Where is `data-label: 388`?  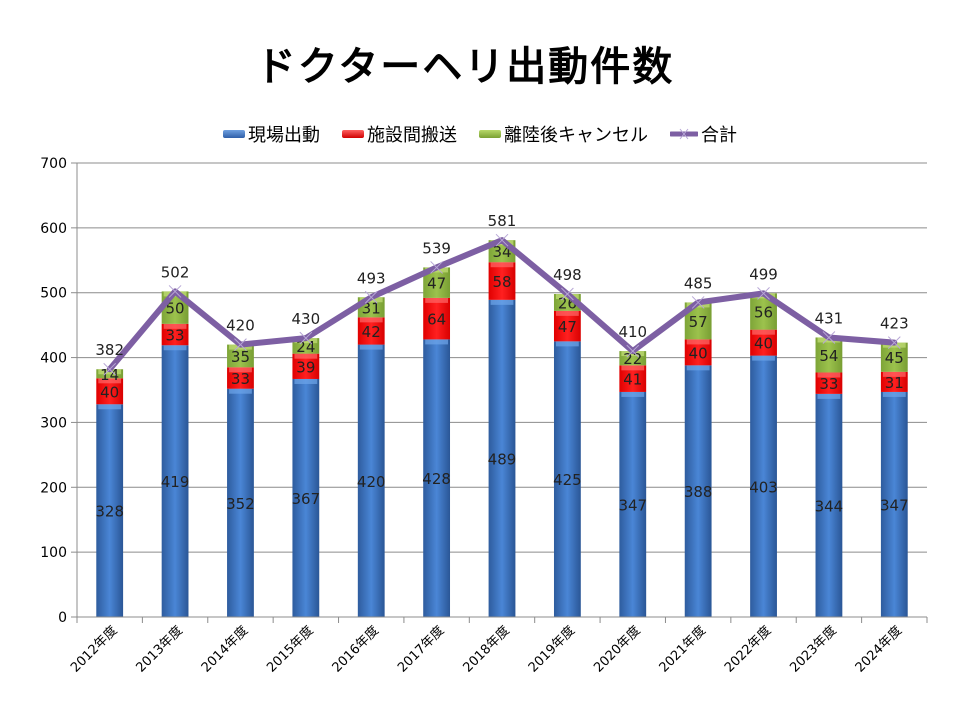 data-label: 388 is located at coordinates (698, 492).